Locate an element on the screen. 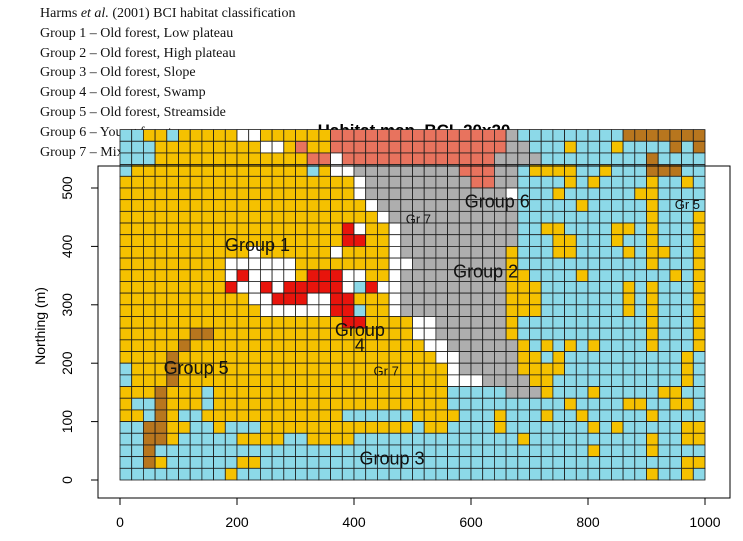 This screenshot has width=743, height=541. legend-heading-author: Harms is located at coordinates (59, 13).